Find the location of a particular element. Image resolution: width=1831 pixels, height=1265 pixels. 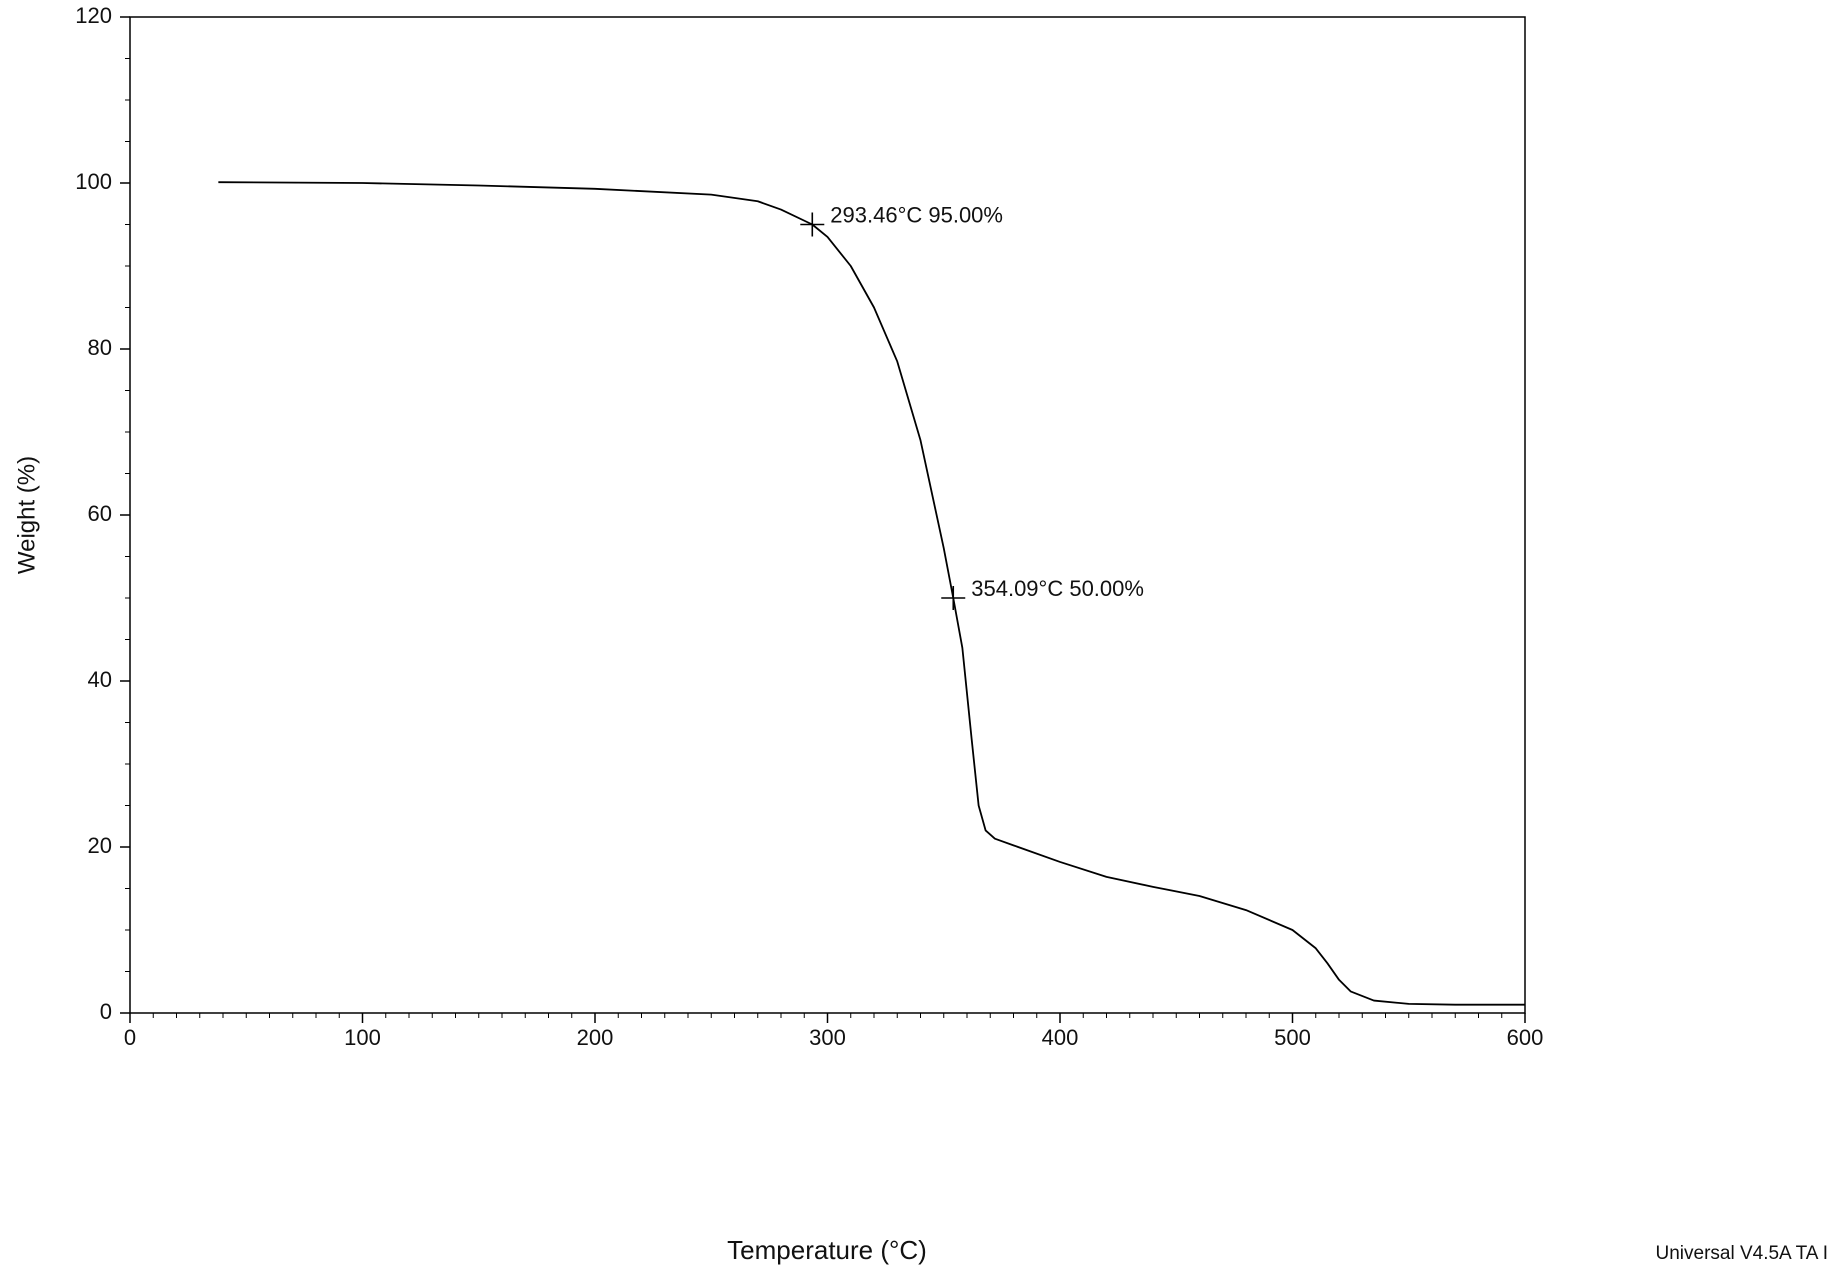

x-tick-label: 500 is located at coordinates (1292, 1037).